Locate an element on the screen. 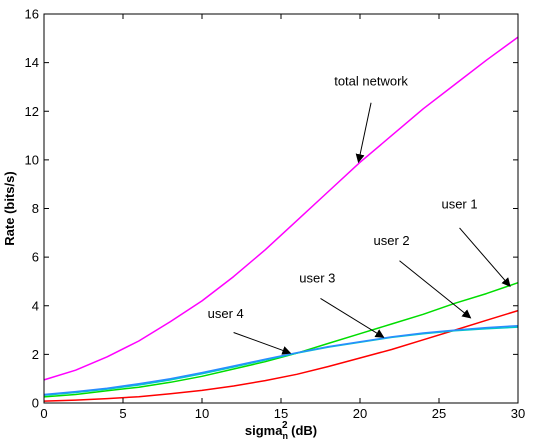 This screenshot has width=533, height=441. y-tick-label: 0 is located at coordinates (35, 403).